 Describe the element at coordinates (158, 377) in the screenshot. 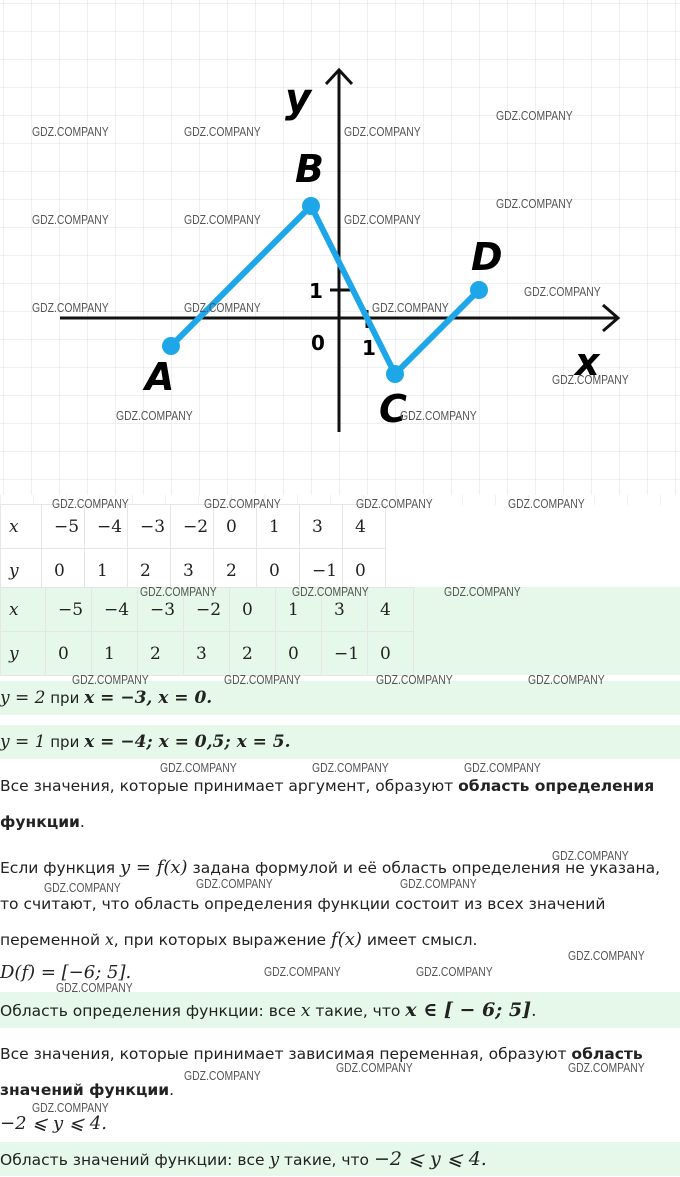

I see `point-label: A` at that location.